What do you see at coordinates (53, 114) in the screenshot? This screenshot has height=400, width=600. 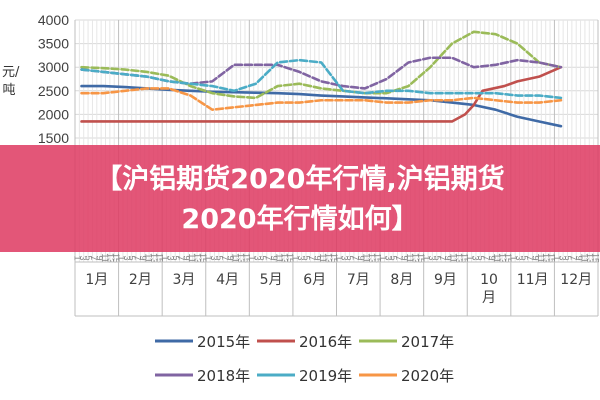 I see `y-tick-label: 2000` at bounding box center [53, 114].